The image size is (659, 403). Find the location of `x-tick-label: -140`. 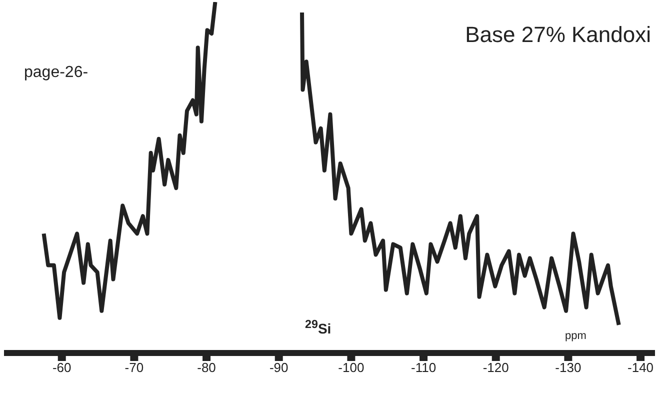

x-tick-label: -140 is located at coordinates (641, 368).